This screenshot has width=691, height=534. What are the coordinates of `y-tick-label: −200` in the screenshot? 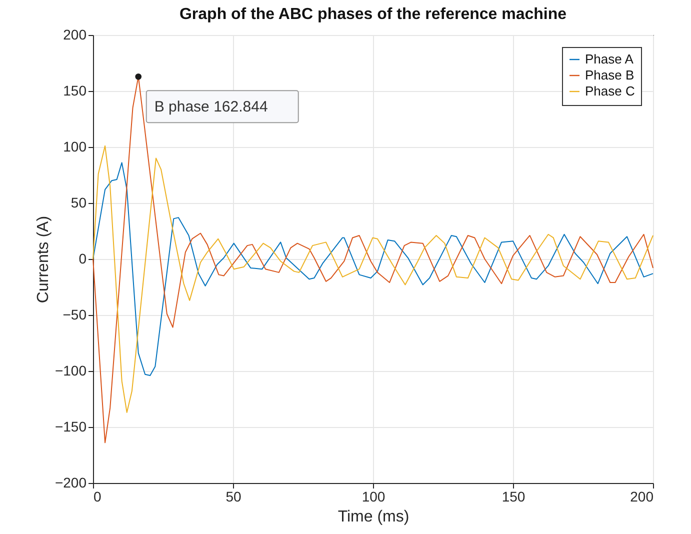 It's located at (70, 482).